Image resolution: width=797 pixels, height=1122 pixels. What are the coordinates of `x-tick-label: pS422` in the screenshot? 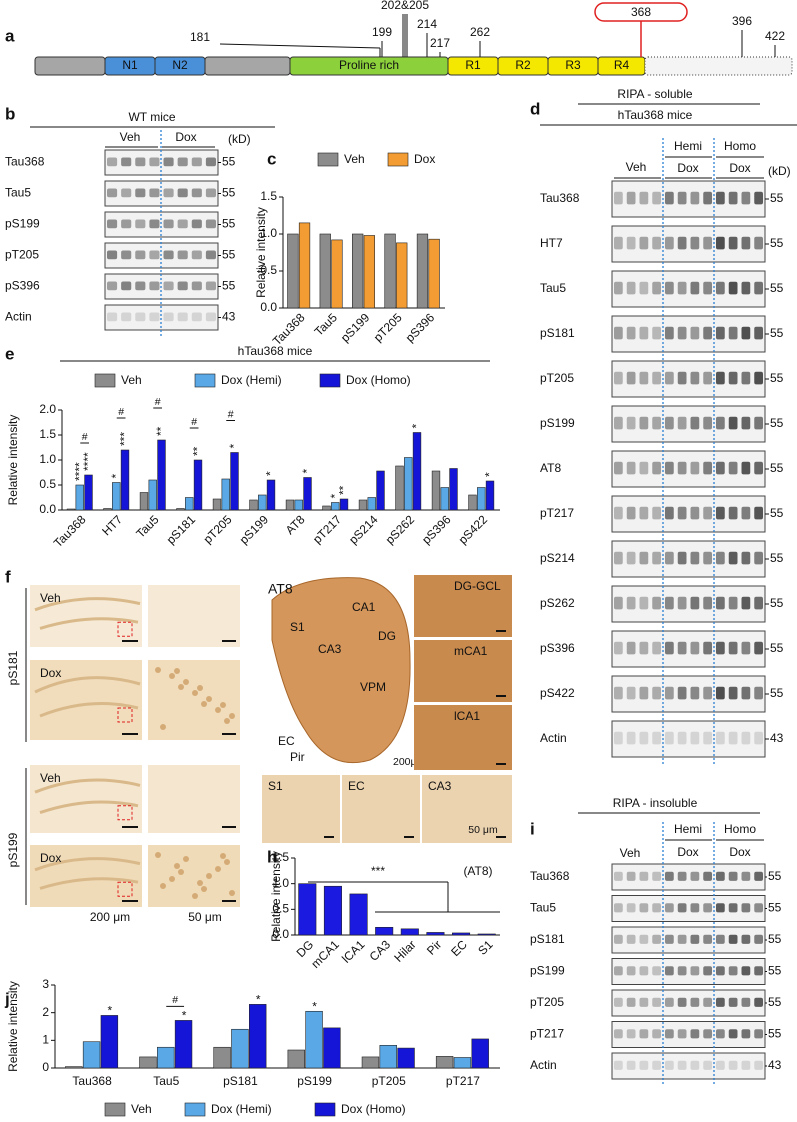 It's located at (473, 529).